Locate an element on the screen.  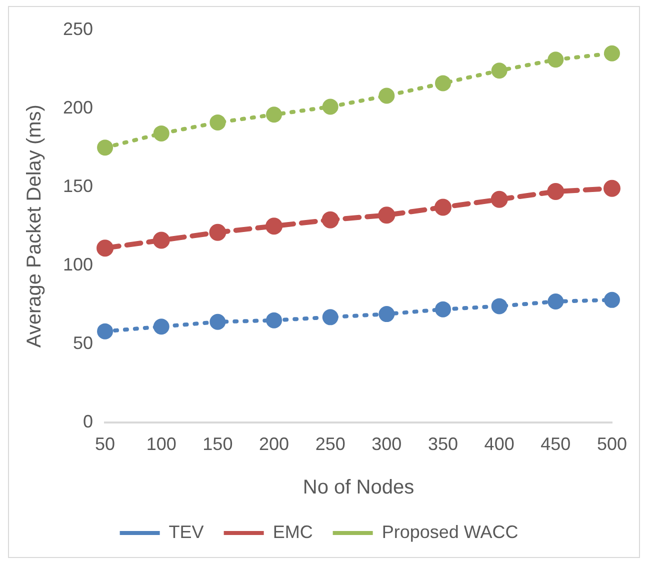
x-tick-label: 50 is located at coordinates (105, 444).